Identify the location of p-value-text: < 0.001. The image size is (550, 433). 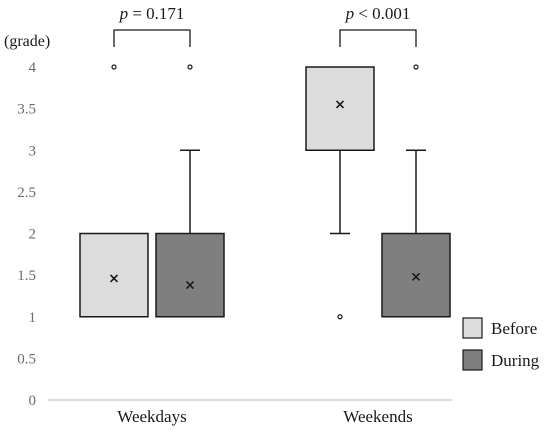
(382, 13).